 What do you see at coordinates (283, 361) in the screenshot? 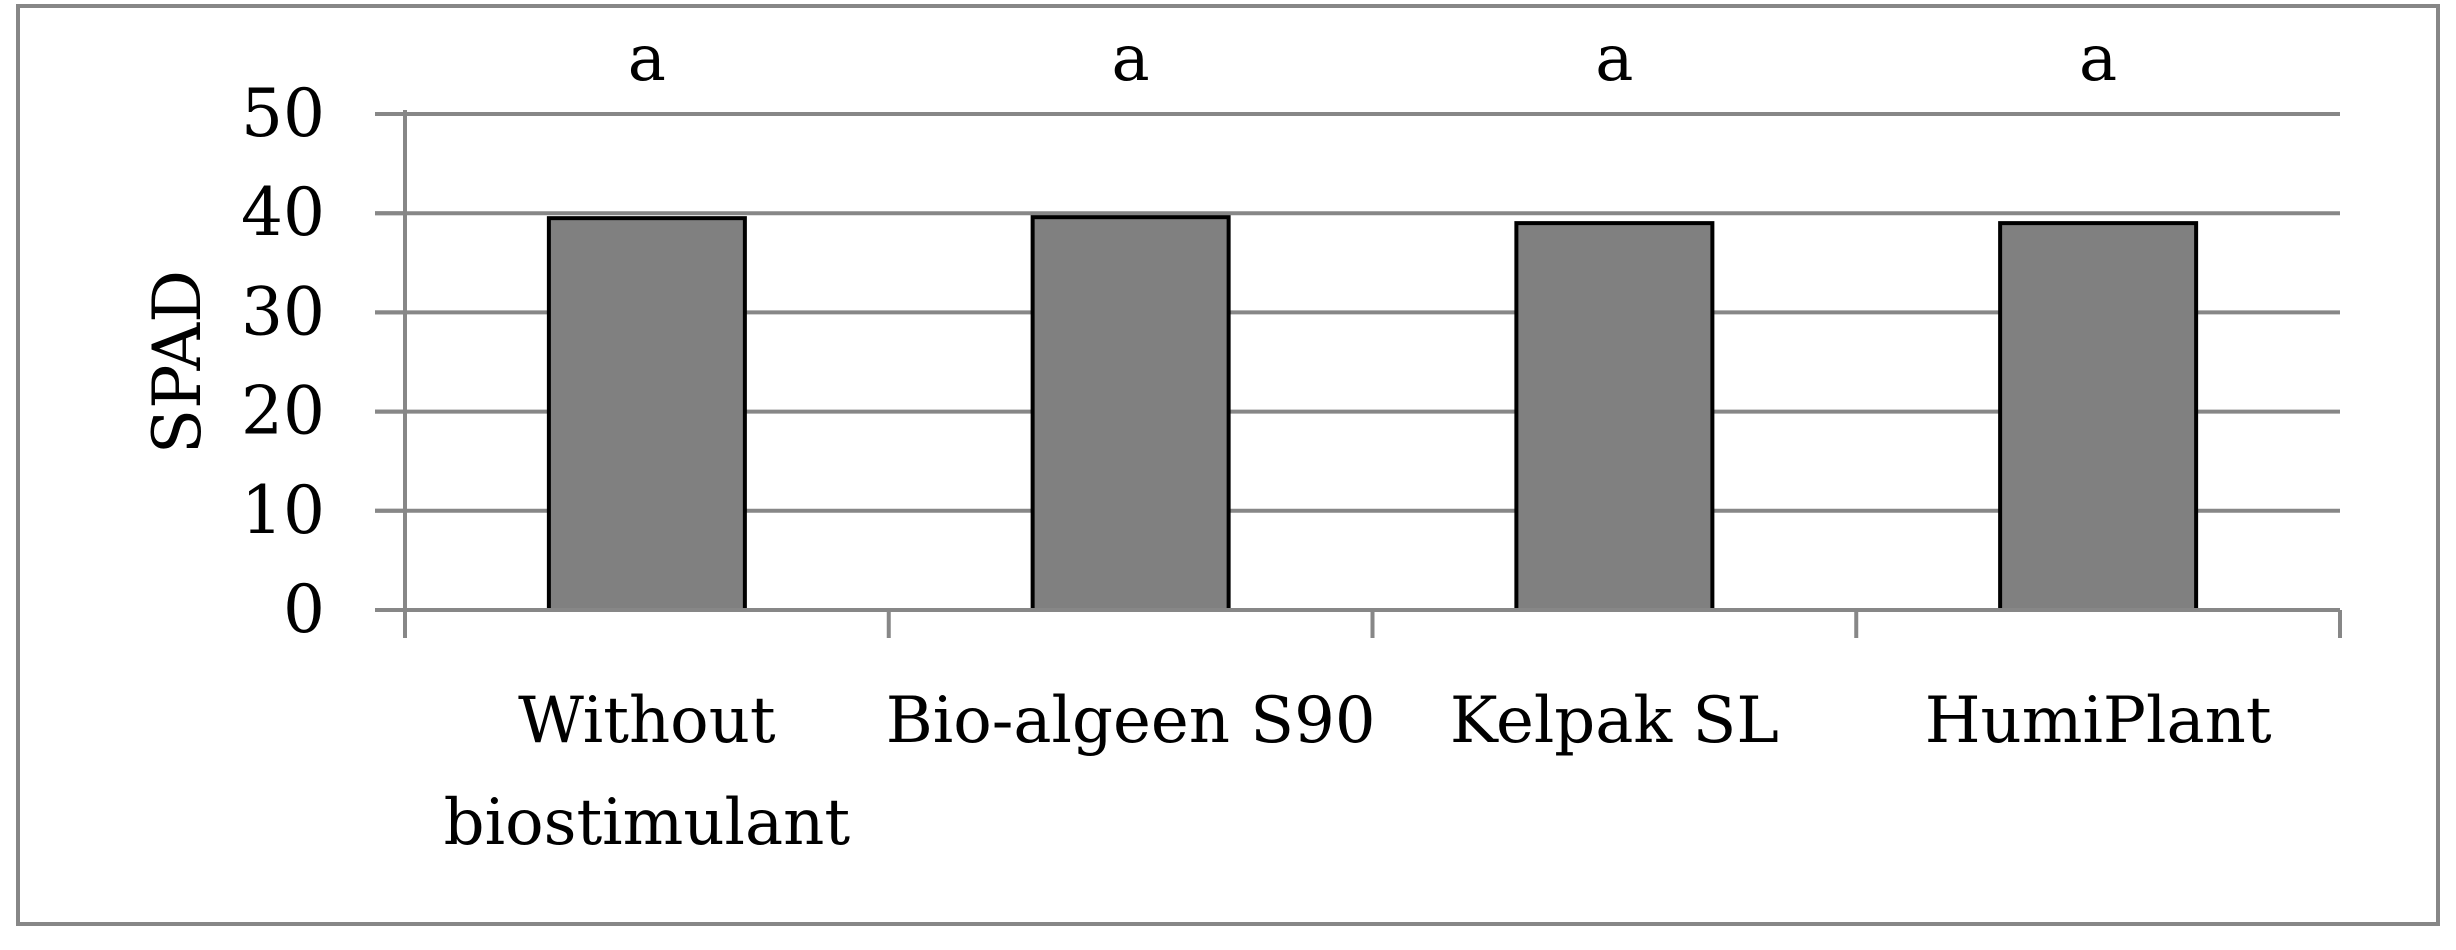
I see `y-tick-labels: 0 10 20 30 40 50` at bounding box center [283, 361].